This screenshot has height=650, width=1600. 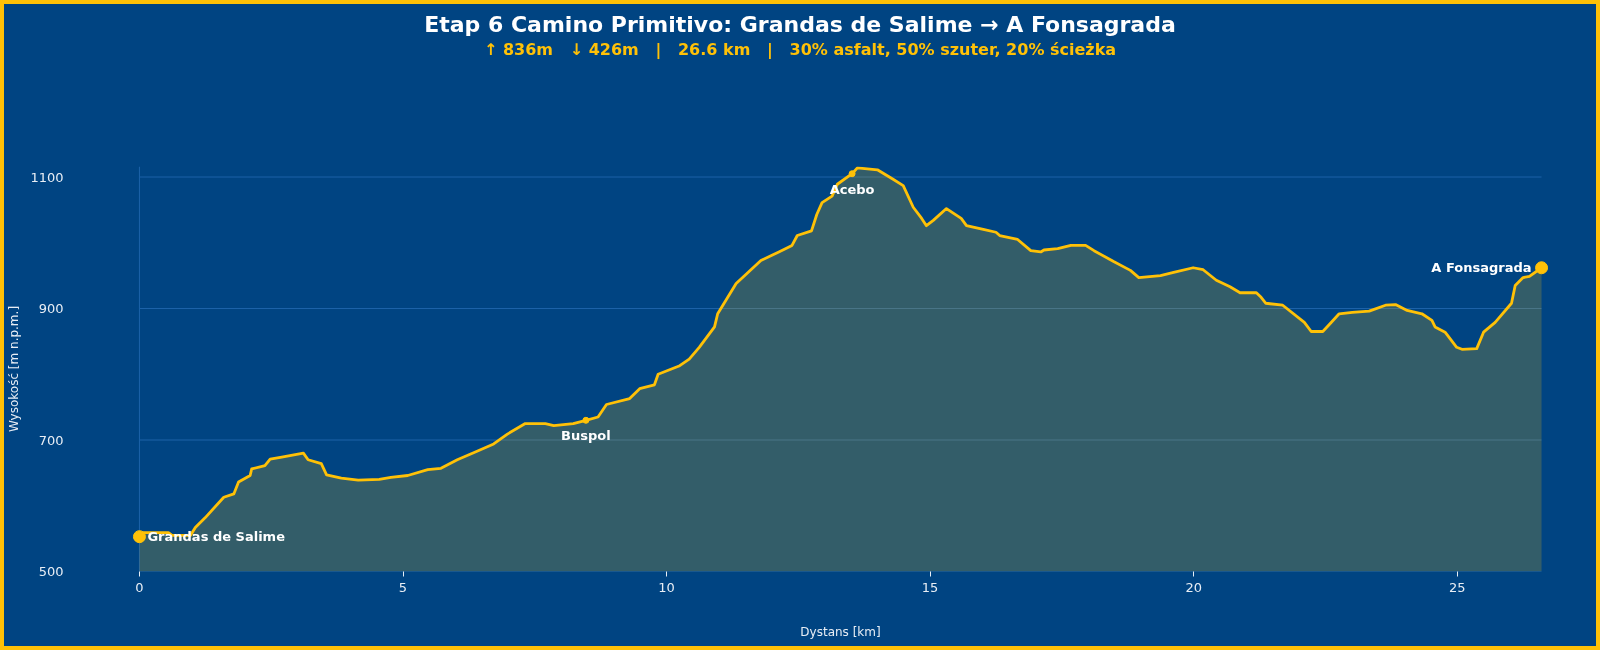 What do you see at coordinates (586, 436) in the screenshot?
I see `annotation: Buspol` at bounding box center [586, 436].